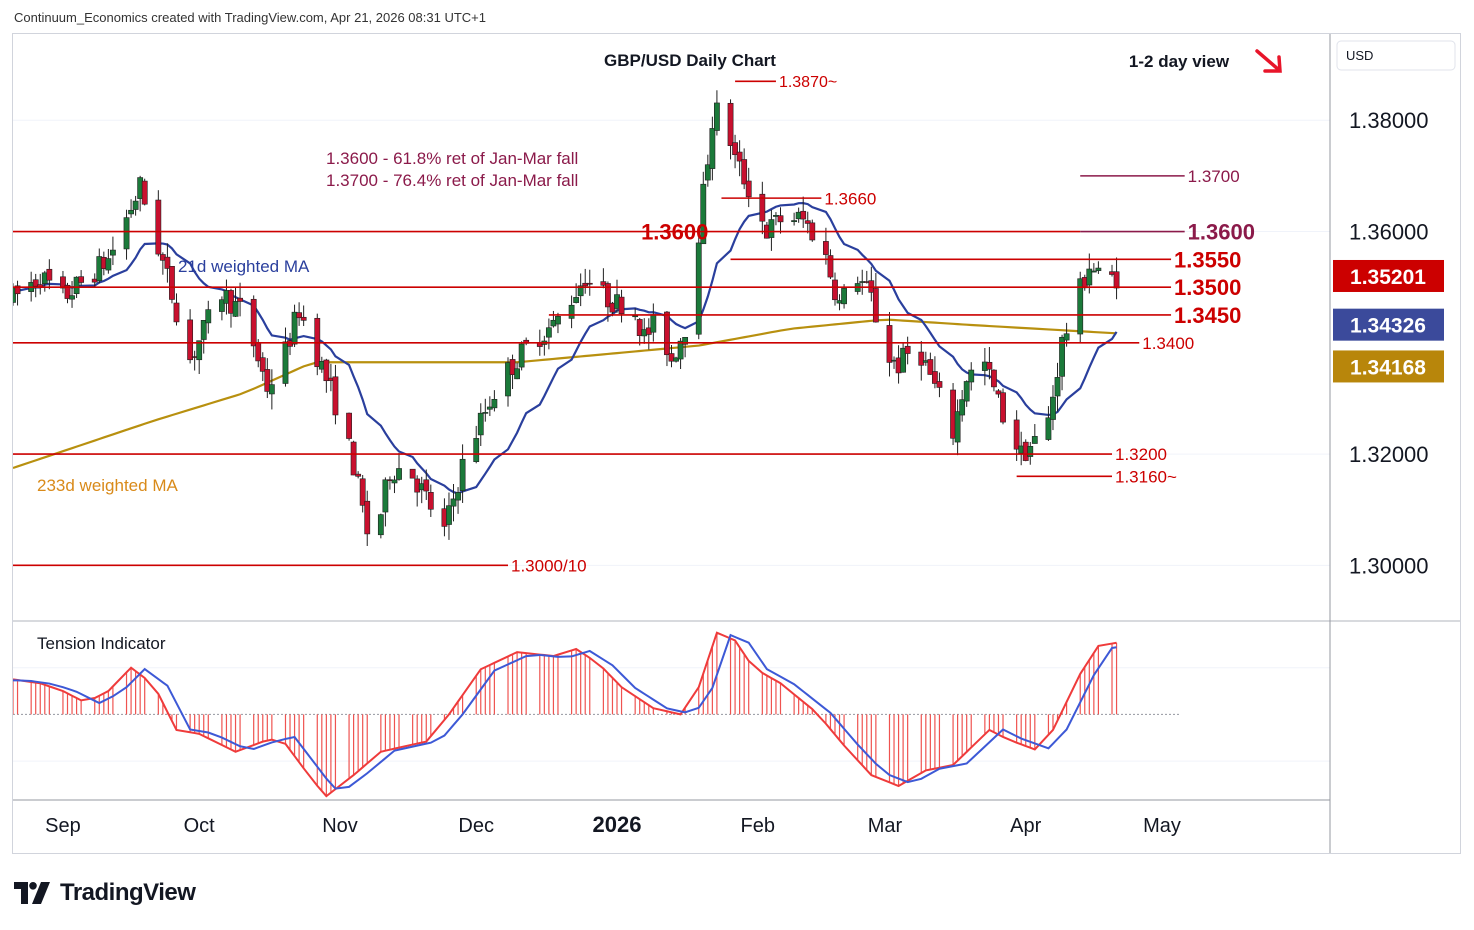 Image resolution: width=1474 pixels, height=930 pixels. I want to click on level-label: 1.3200, so click(1141, 454).